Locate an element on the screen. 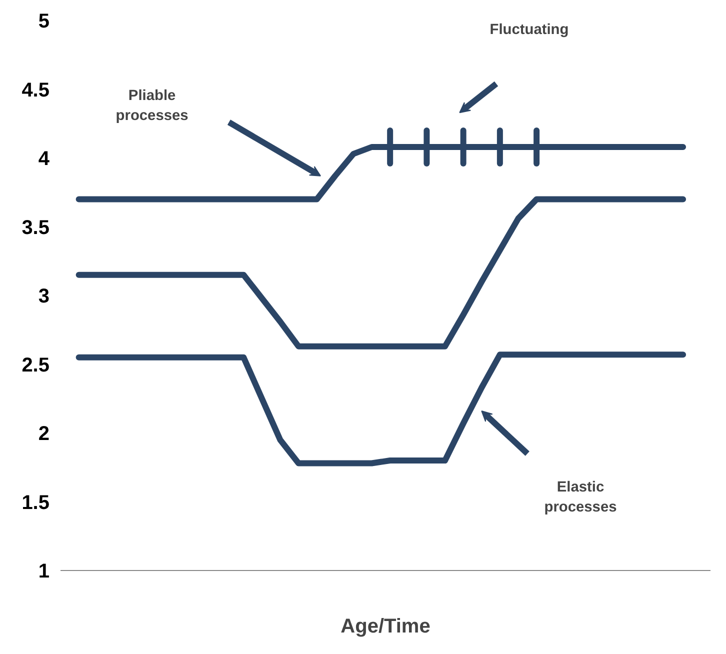 This screenshot has height=654, width=726. annotation: Pliable processes is located at coordinates (152, 106).